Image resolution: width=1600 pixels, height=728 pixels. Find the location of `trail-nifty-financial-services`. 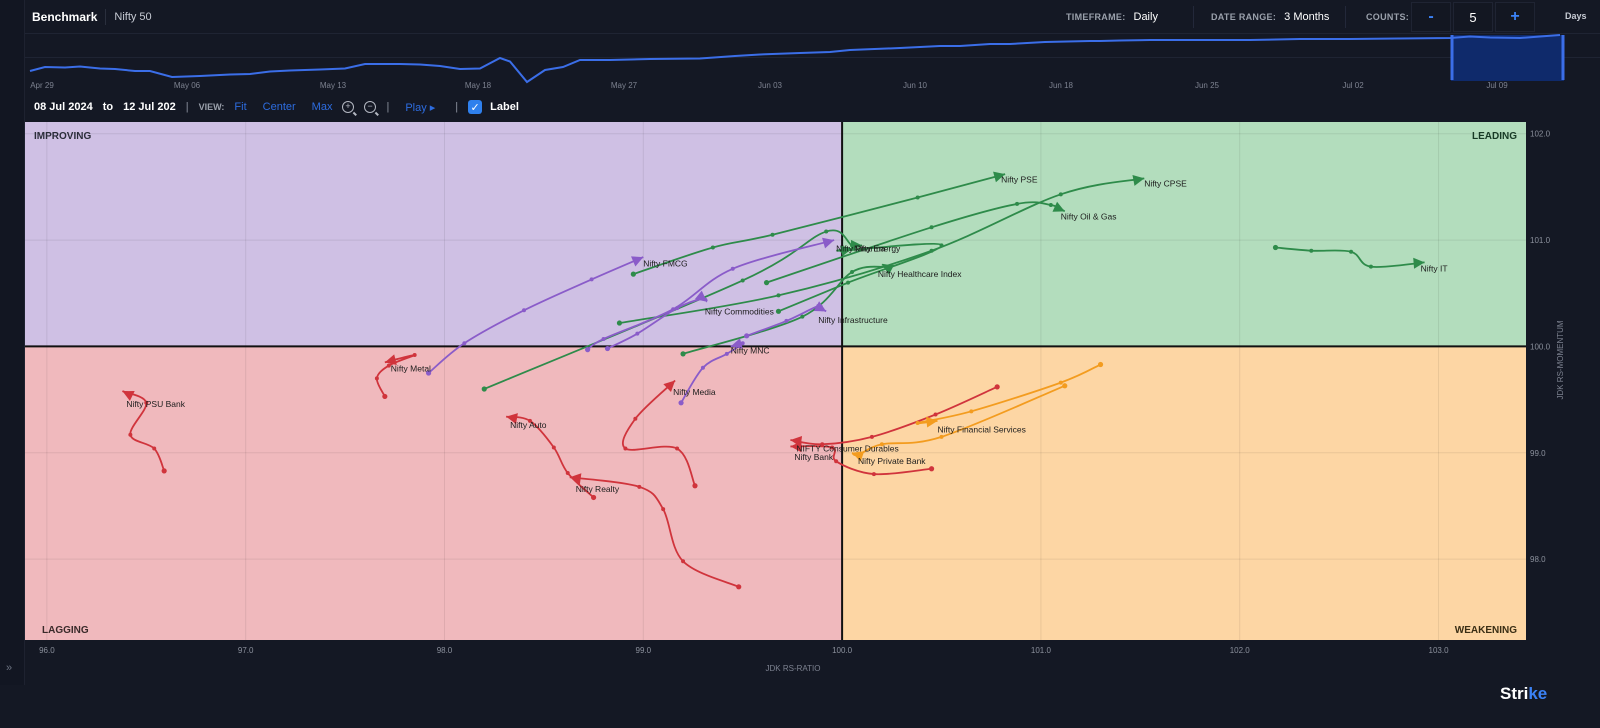

trail-nifty-financial-services is located at coordinates (1009, 394).